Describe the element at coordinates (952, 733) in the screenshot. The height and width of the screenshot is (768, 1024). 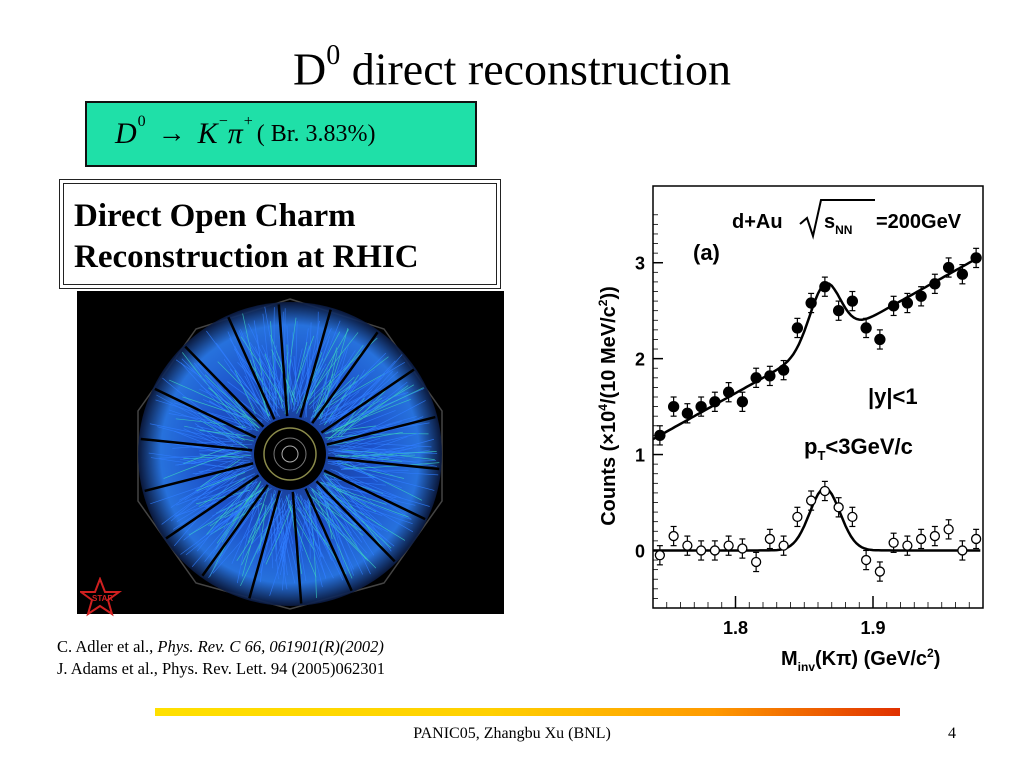
I see `page-number: 4` at that location.